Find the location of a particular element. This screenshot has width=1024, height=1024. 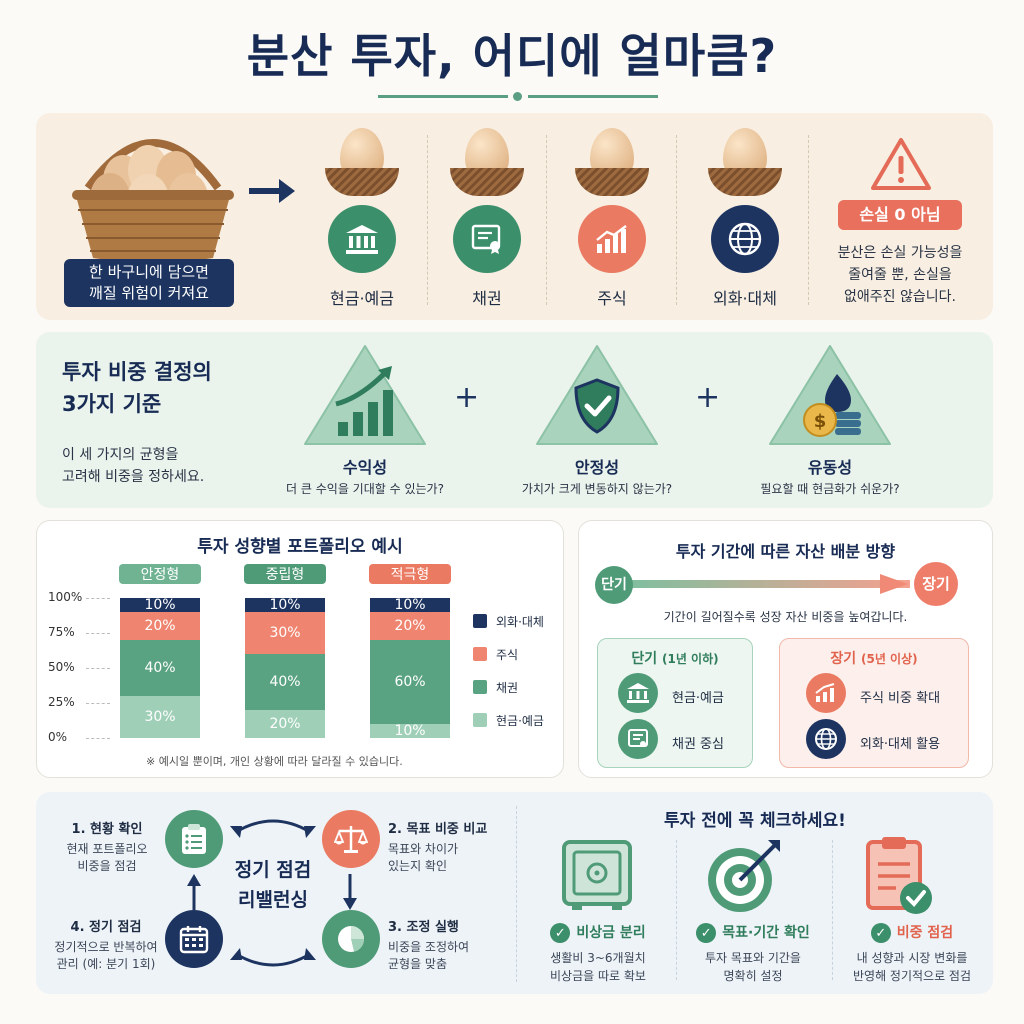

column-divider is located at coordinates (546, 220).